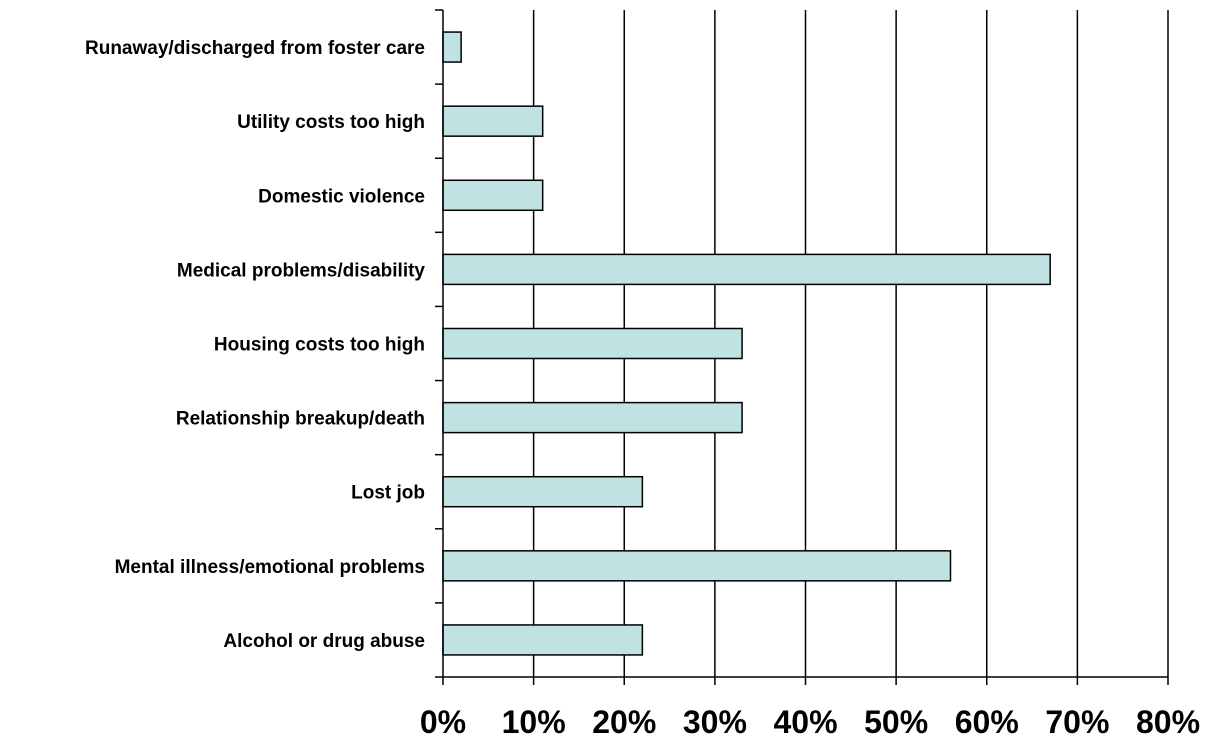 The height and width of the screenshot is (747, 1209). I want to click on x-tick-label: 10%, so click(534, 722).